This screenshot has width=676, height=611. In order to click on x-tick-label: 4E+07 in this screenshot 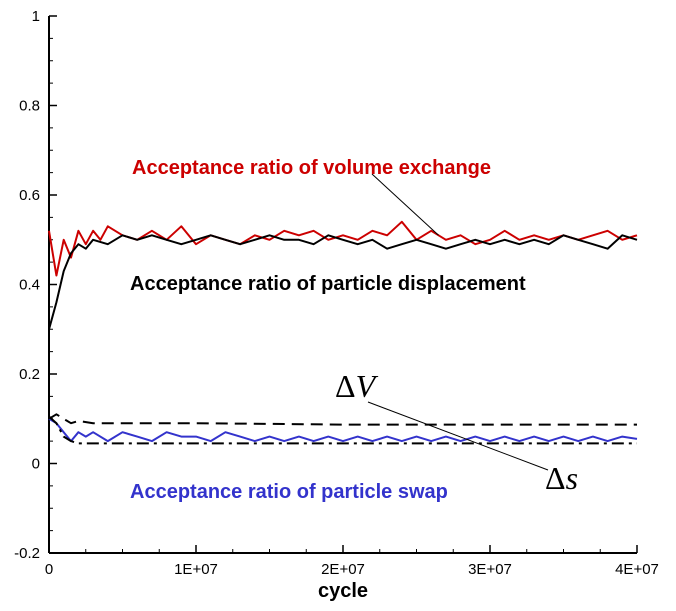, I will do `click(637, 569)`.